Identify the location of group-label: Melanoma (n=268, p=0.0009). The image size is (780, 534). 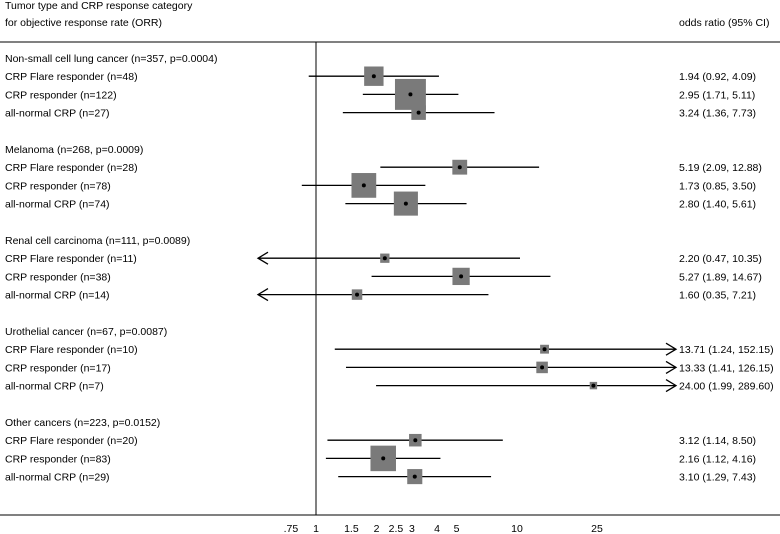
(74, 150).